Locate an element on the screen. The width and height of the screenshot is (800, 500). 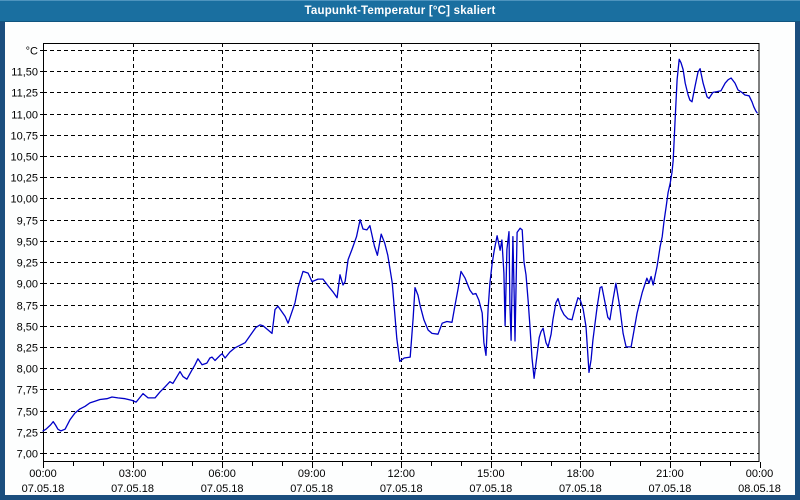
title-bar: Taupunkt-Temperatur [°C] skaliert is located at coordinates (400, 11).